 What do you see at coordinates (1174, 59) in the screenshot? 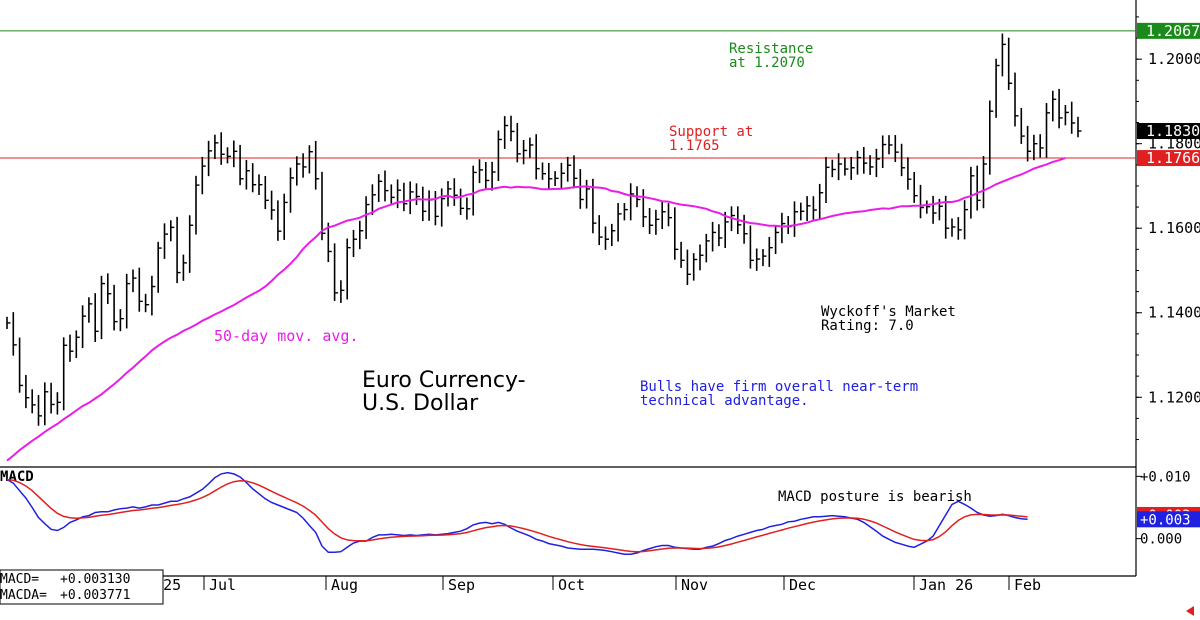
I see `y-tick-label: 1.2000` at bounding box center [1174, 59].